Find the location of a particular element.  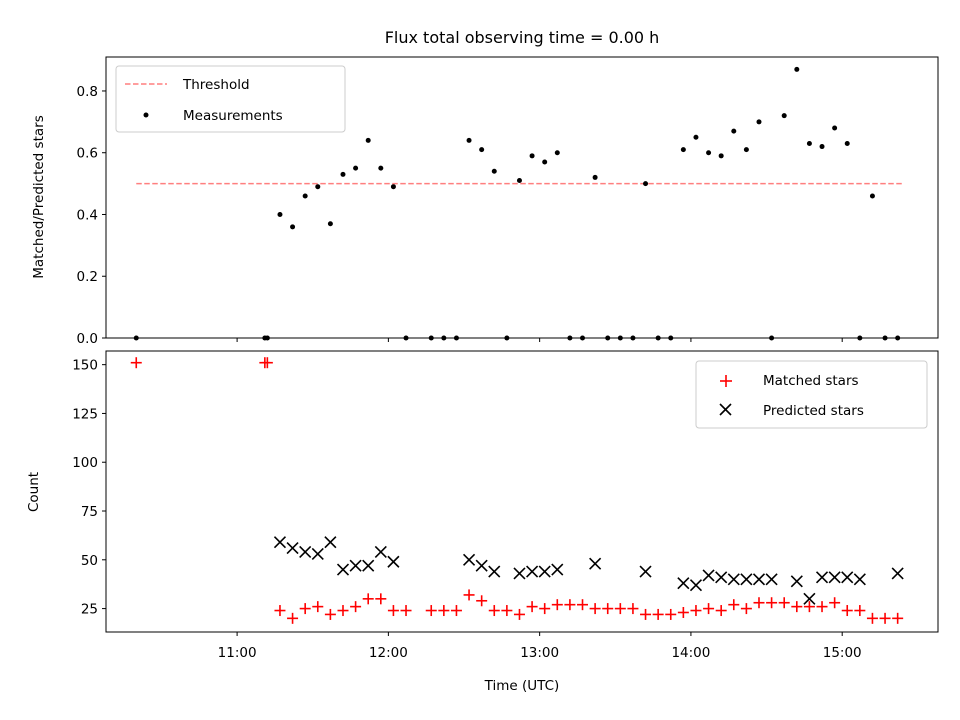

bottom-legend-box is located at coordinates (811, 394).